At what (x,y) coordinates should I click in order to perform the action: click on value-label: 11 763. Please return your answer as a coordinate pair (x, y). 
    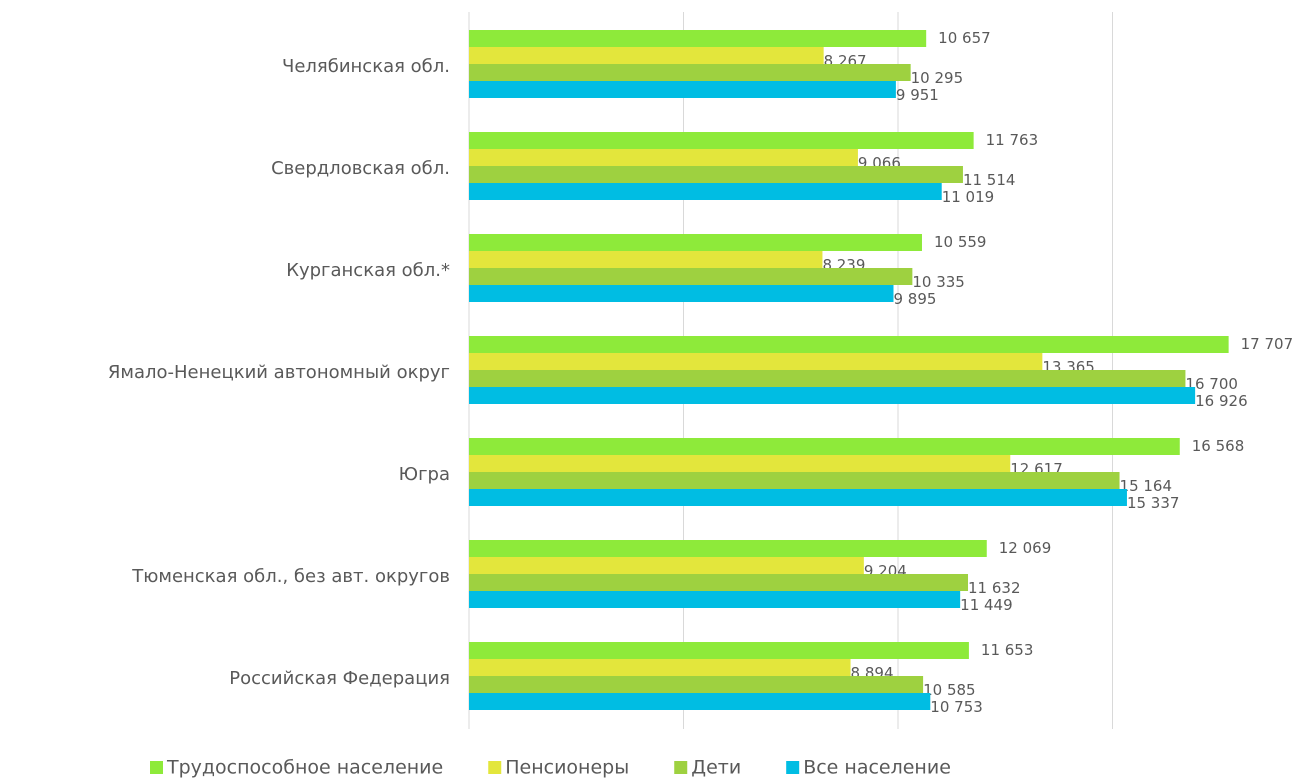
    Looking at the image, I should click on (1012, 140).